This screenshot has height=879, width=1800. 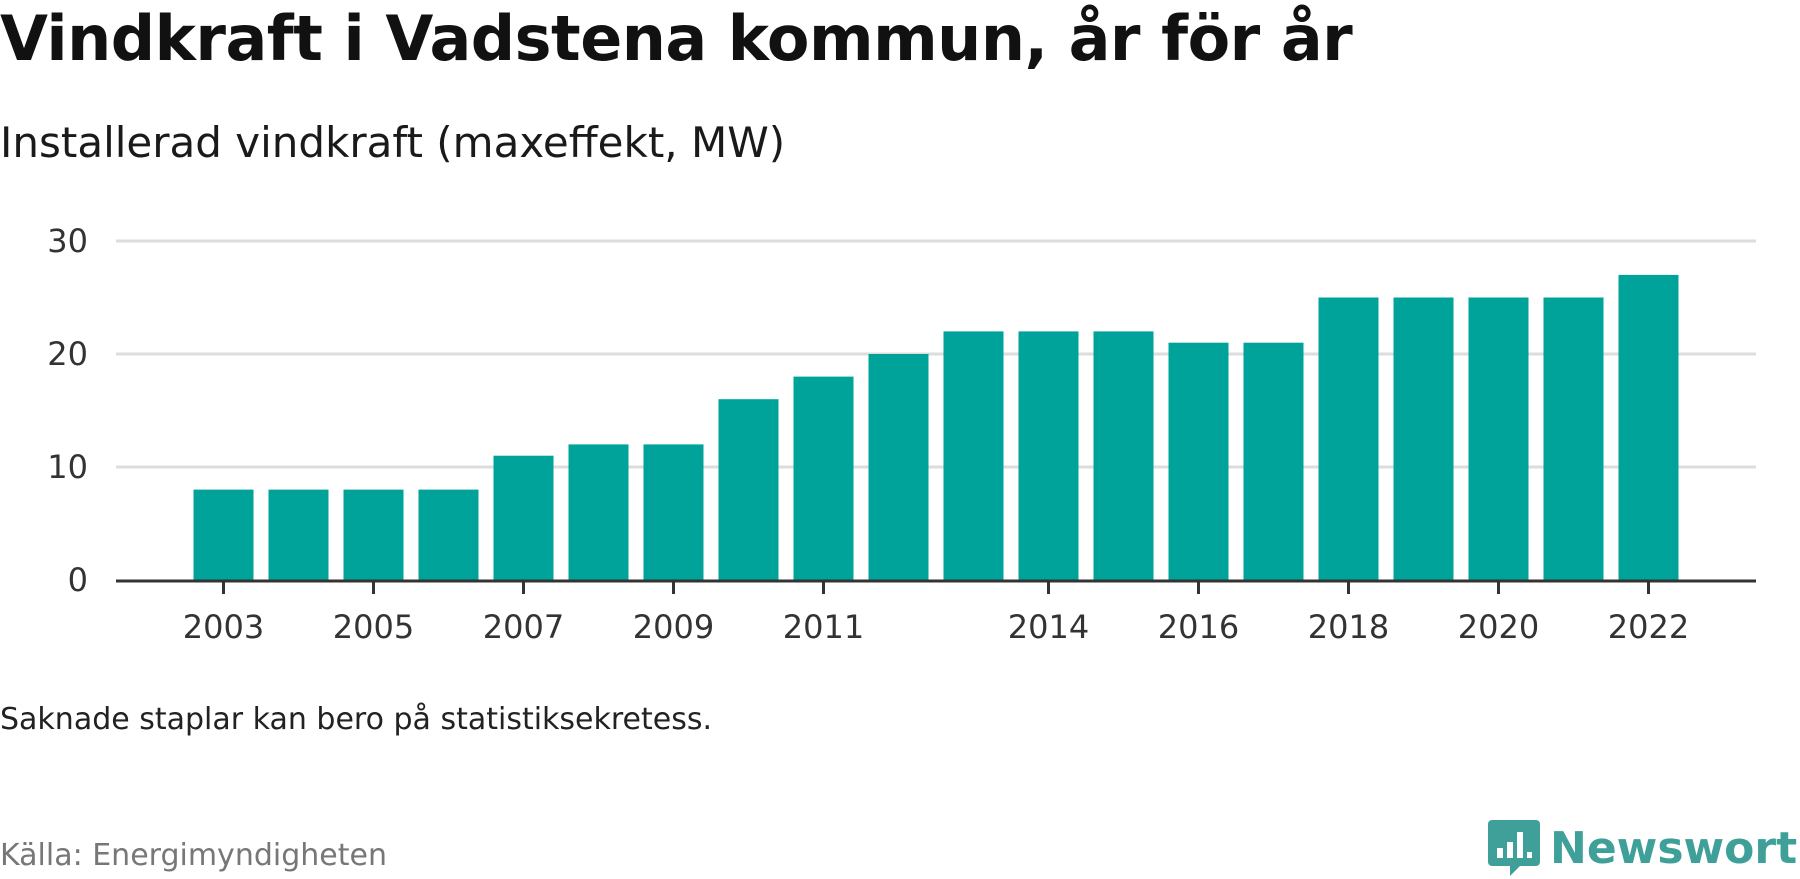 I want to click on bar-2013, so click(x=973, y=455).